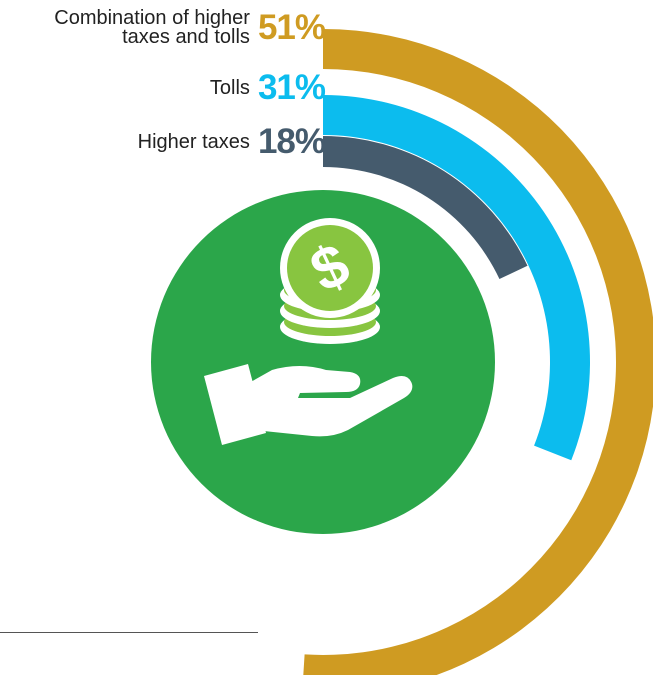 Image resolution: width=653 pixels, height=675 pixels. I want to click on coin-stack-icon, so click(330, 281).